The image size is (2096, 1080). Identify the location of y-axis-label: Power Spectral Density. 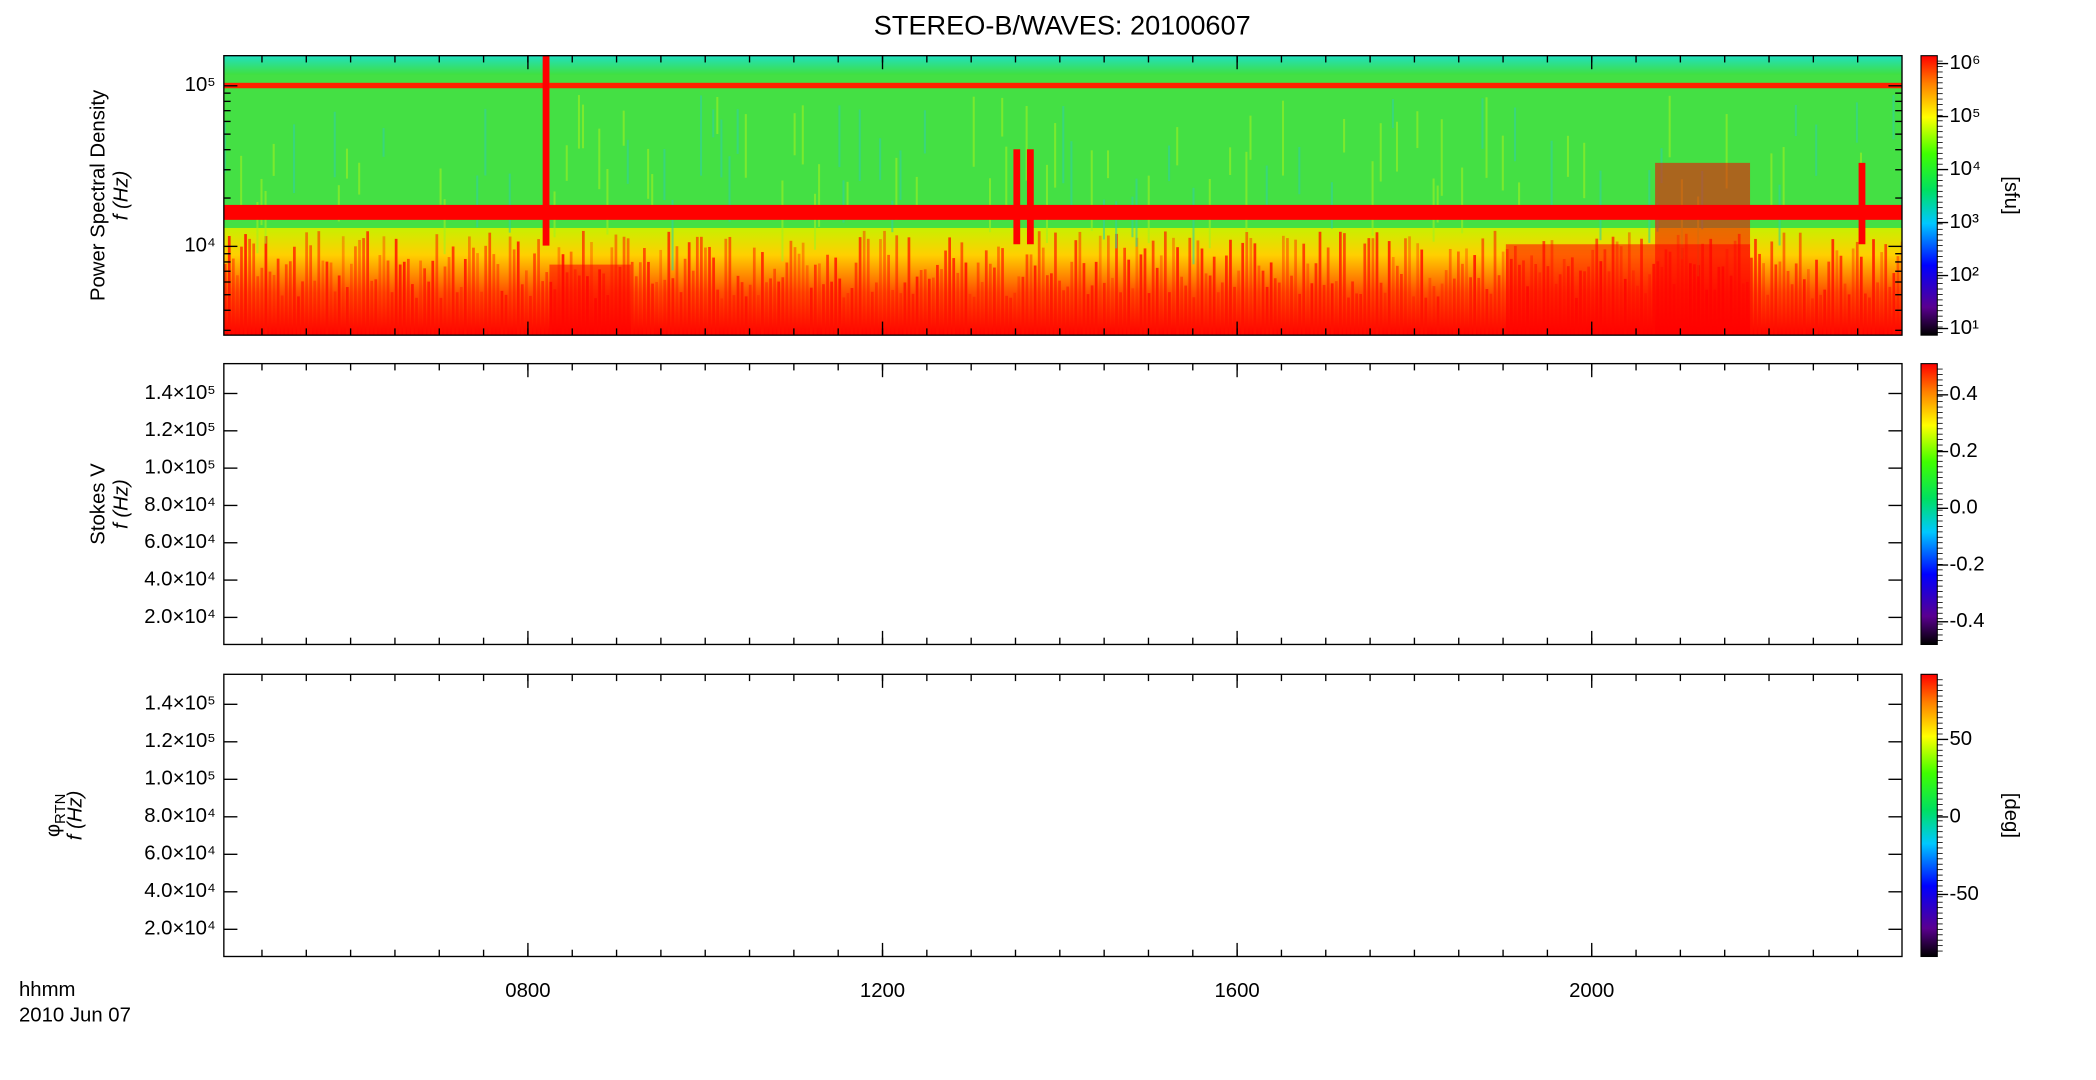
(98, 195).